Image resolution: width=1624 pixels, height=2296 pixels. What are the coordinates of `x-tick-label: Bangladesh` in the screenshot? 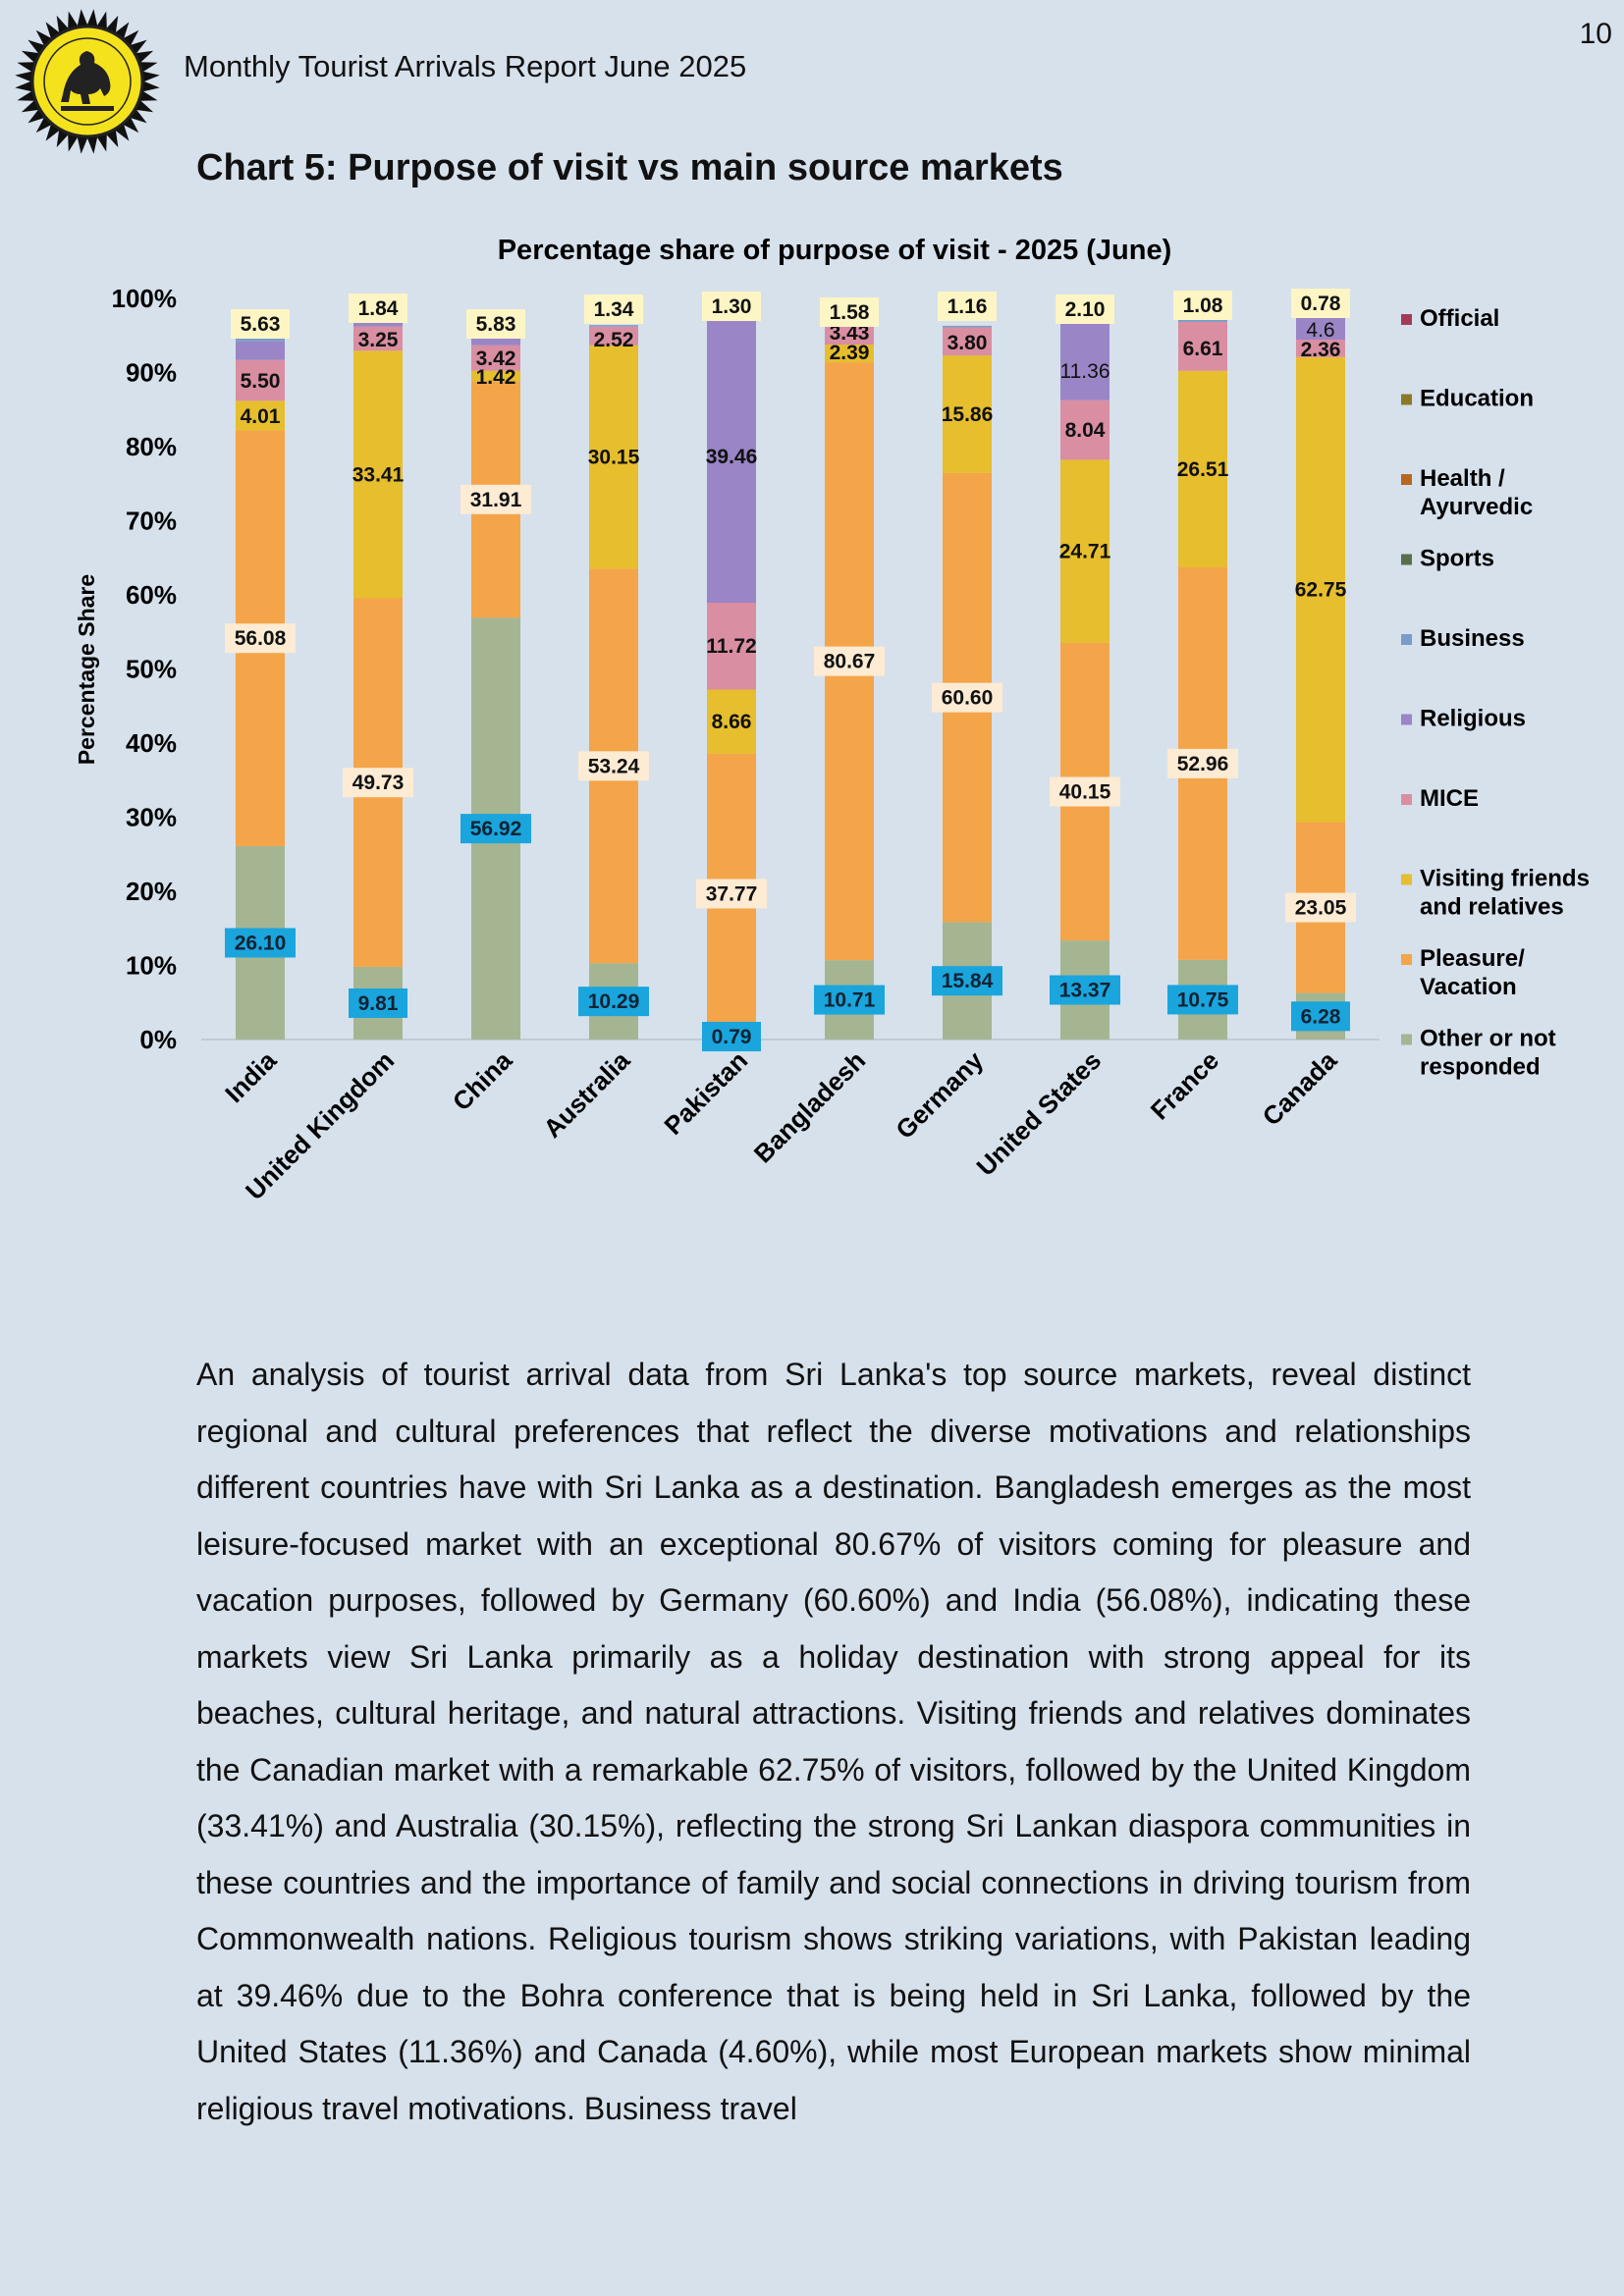 It's located at (809, 1106).